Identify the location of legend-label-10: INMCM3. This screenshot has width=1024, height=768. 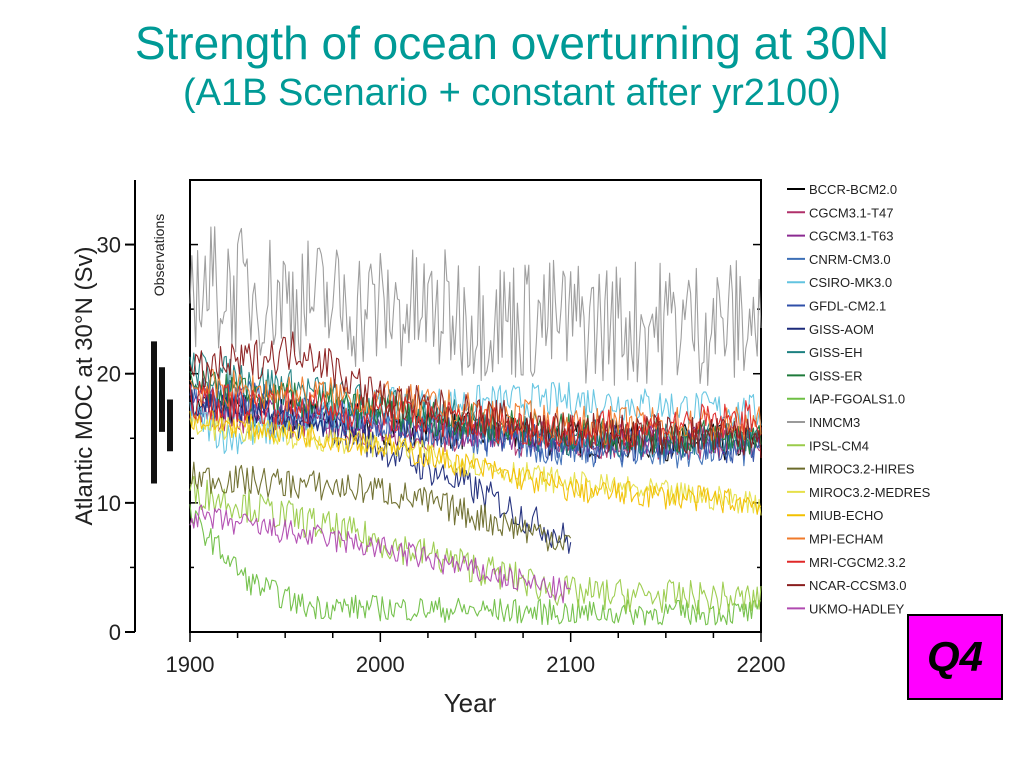
(834, 422).